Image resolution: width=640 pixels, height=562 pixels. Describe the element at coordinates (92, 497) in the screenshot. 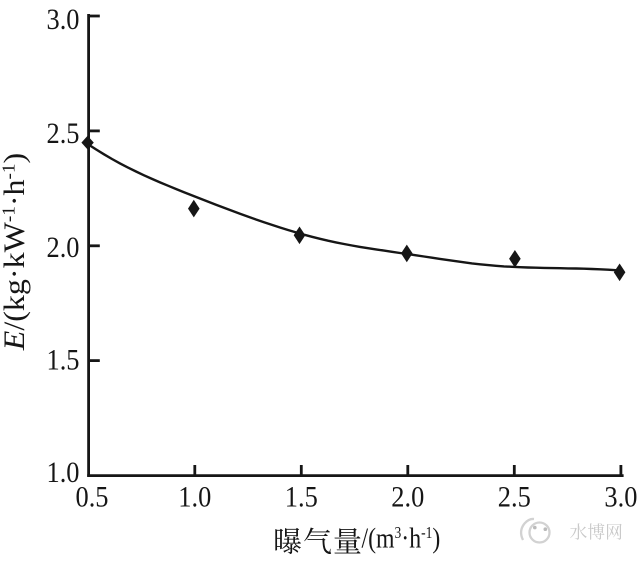

I see `svg-text: 0.5` at that location.